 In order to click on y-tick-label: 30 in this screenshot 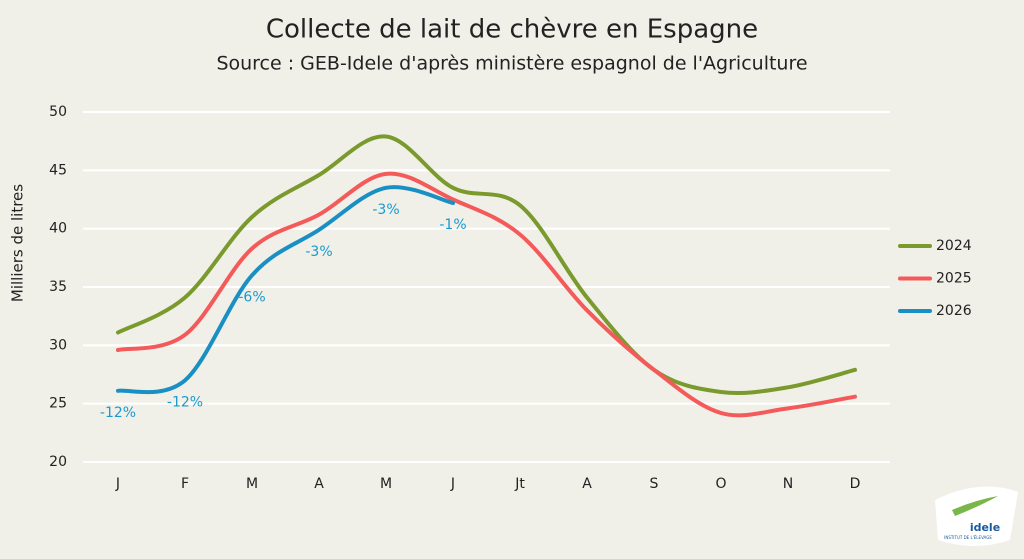, I will do `click(58, 345)`.